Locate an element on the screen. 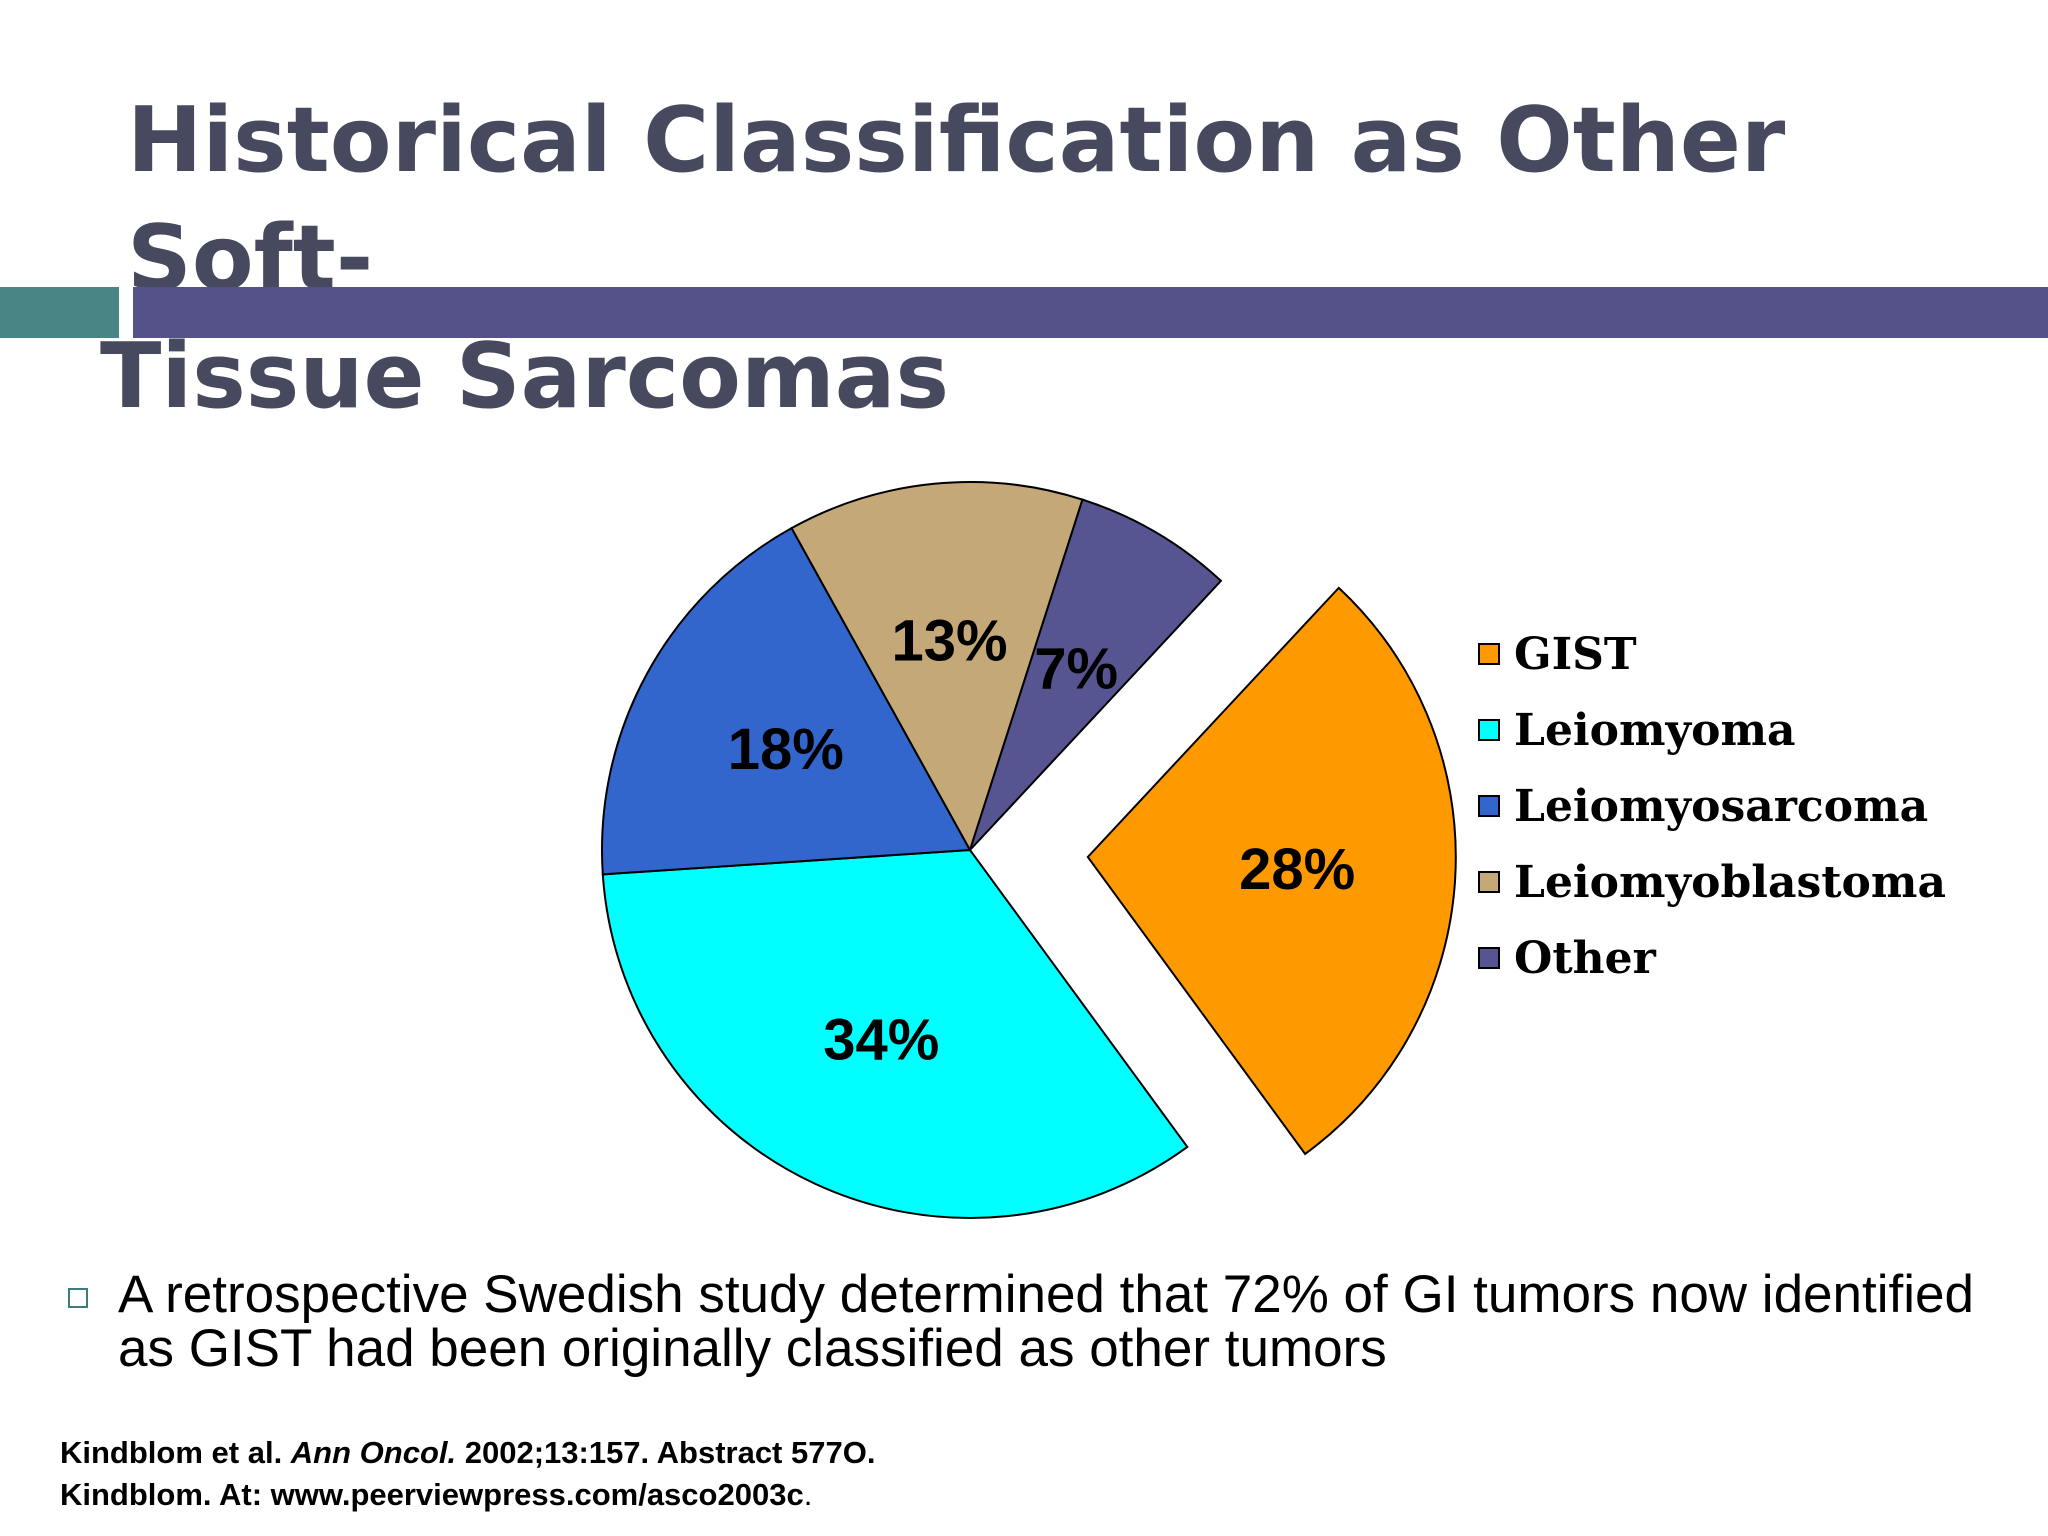 The height and width of the screenshot is (1536, 2048). pie-slice-leiomyoma is located at coordinates (895, 1033).